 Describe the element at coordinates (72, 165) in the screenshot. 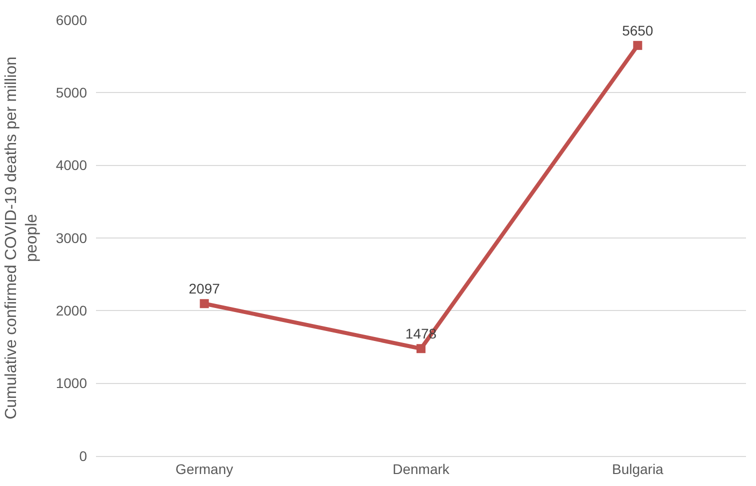

I see `y-tick-label: 4000` at that location.